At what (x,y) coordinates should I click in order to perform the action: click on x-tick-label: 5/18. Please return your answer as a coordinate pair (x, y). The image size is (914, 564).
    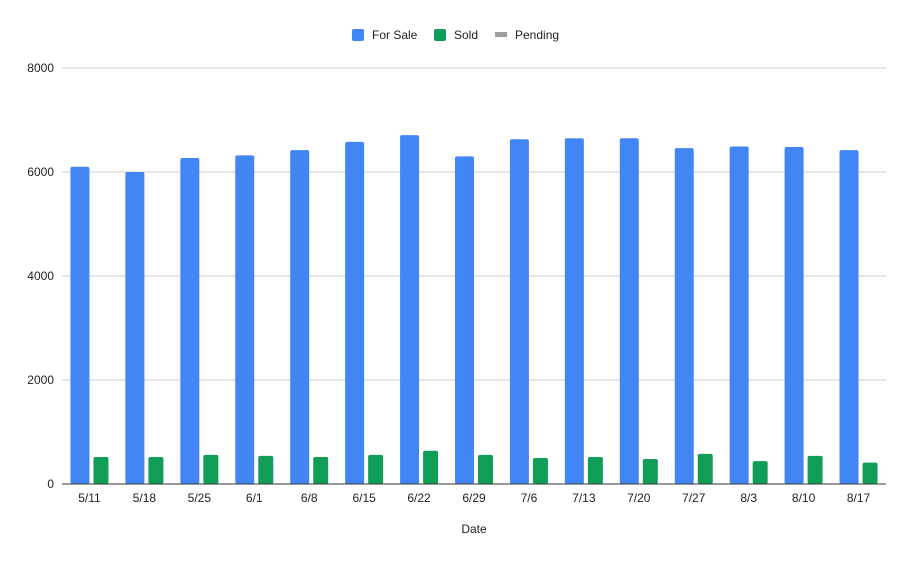
    Looking at the image, I should click on (145, 498).